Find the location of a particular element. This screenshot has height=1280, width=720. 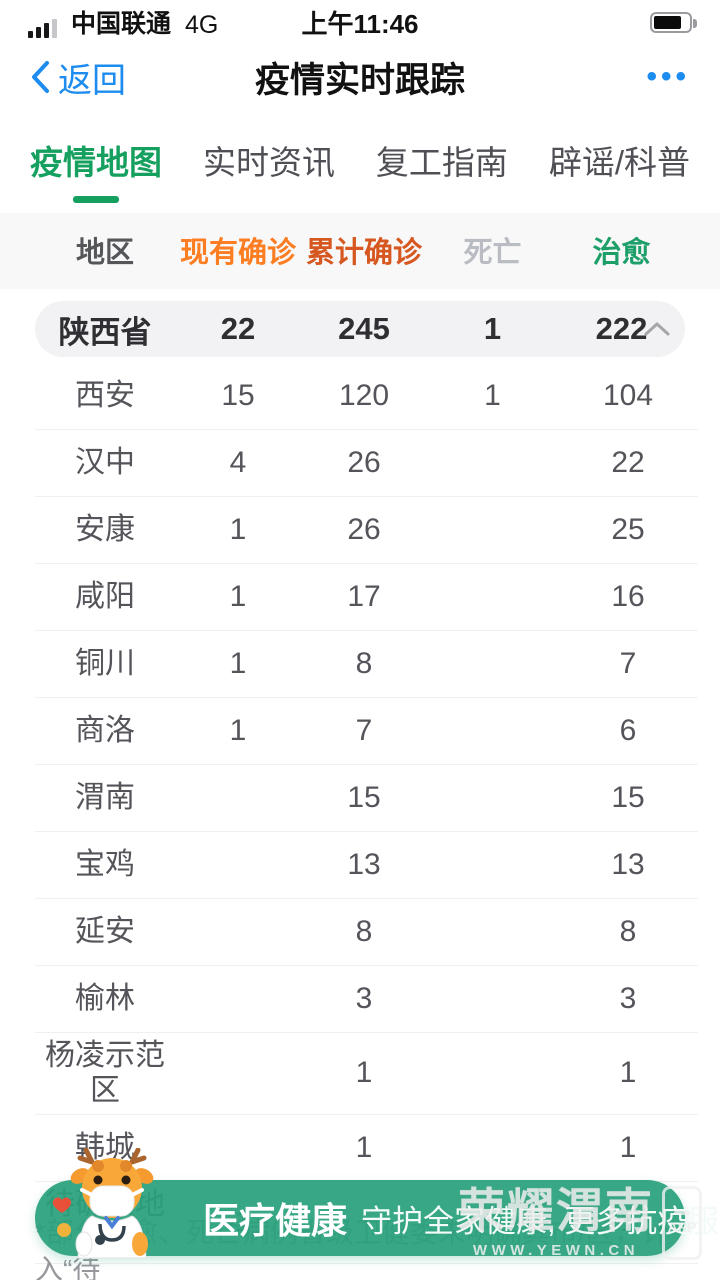

header-current-confirmed: 现有确诊 is located at coordinates (237, 253).